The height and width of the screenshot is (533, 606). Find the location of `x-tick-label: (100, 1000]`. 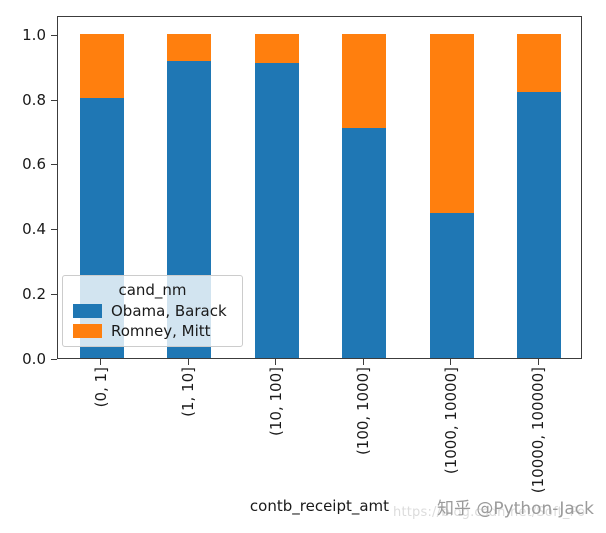

x-tick-label: (100, 1000] is located at coordinates (363, 411).